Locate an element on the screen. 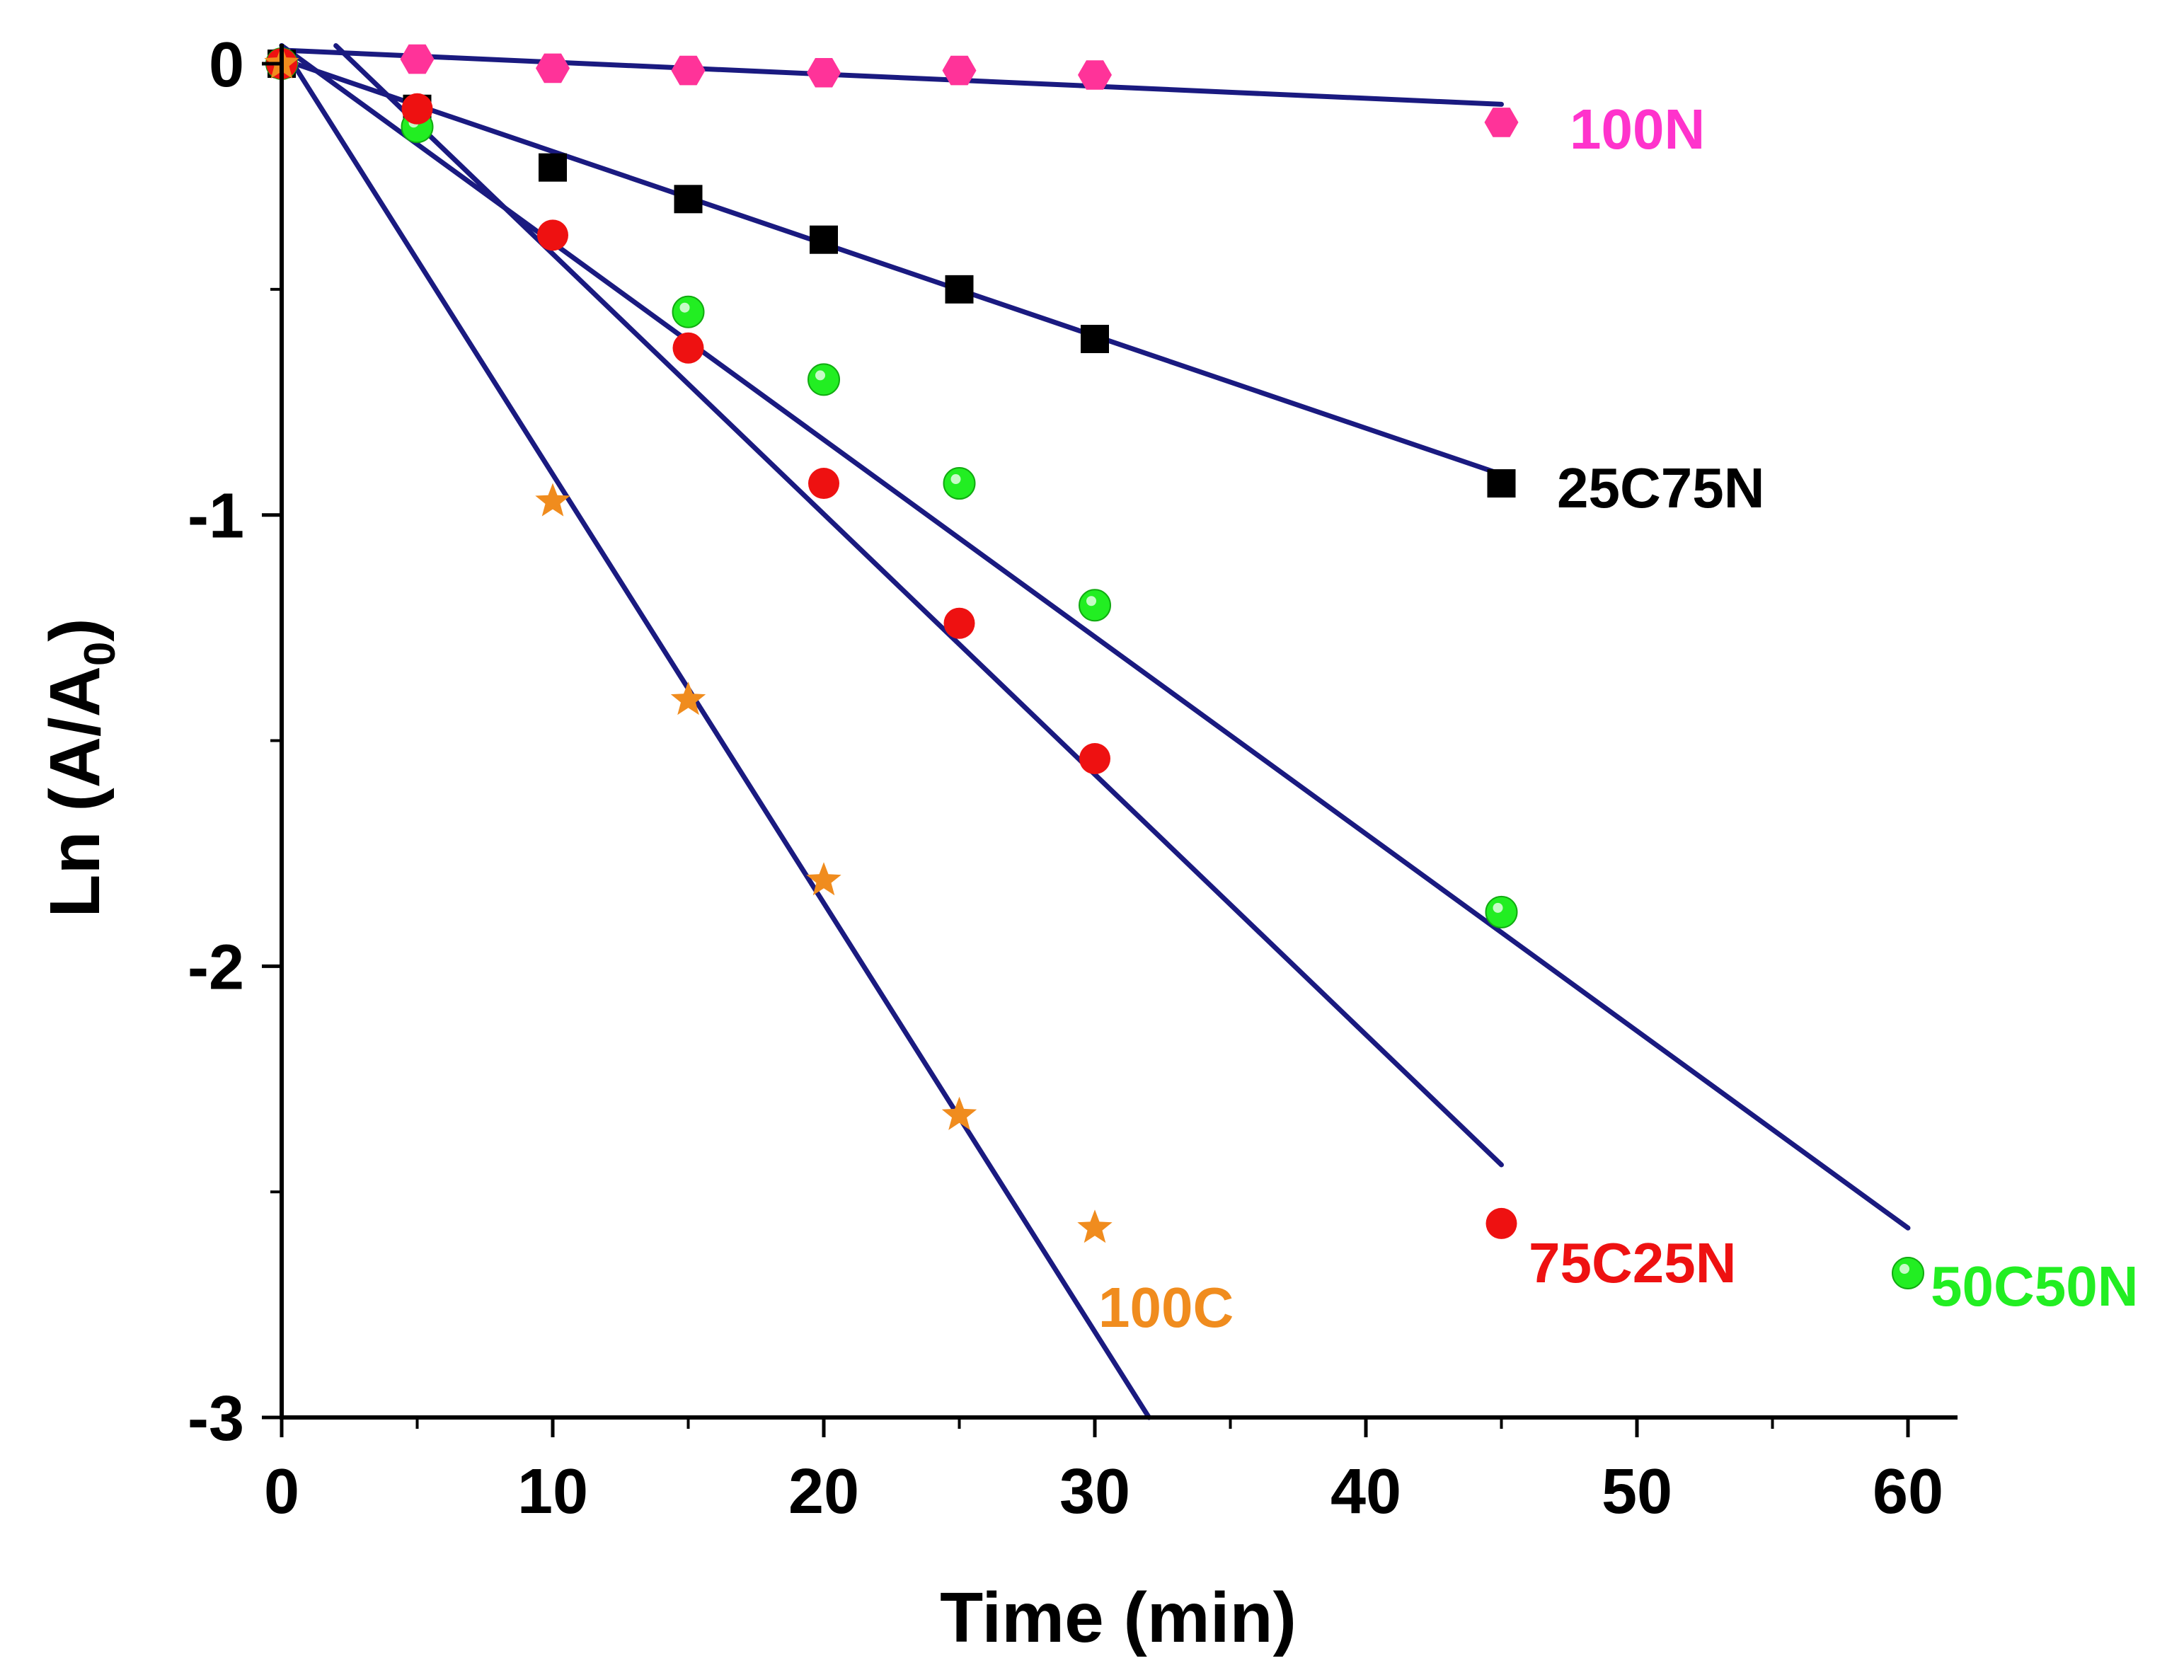 The height and width of the screenshot is (1680, 2184). series-label-100N: 100N is located at coordinates (1637, 129).